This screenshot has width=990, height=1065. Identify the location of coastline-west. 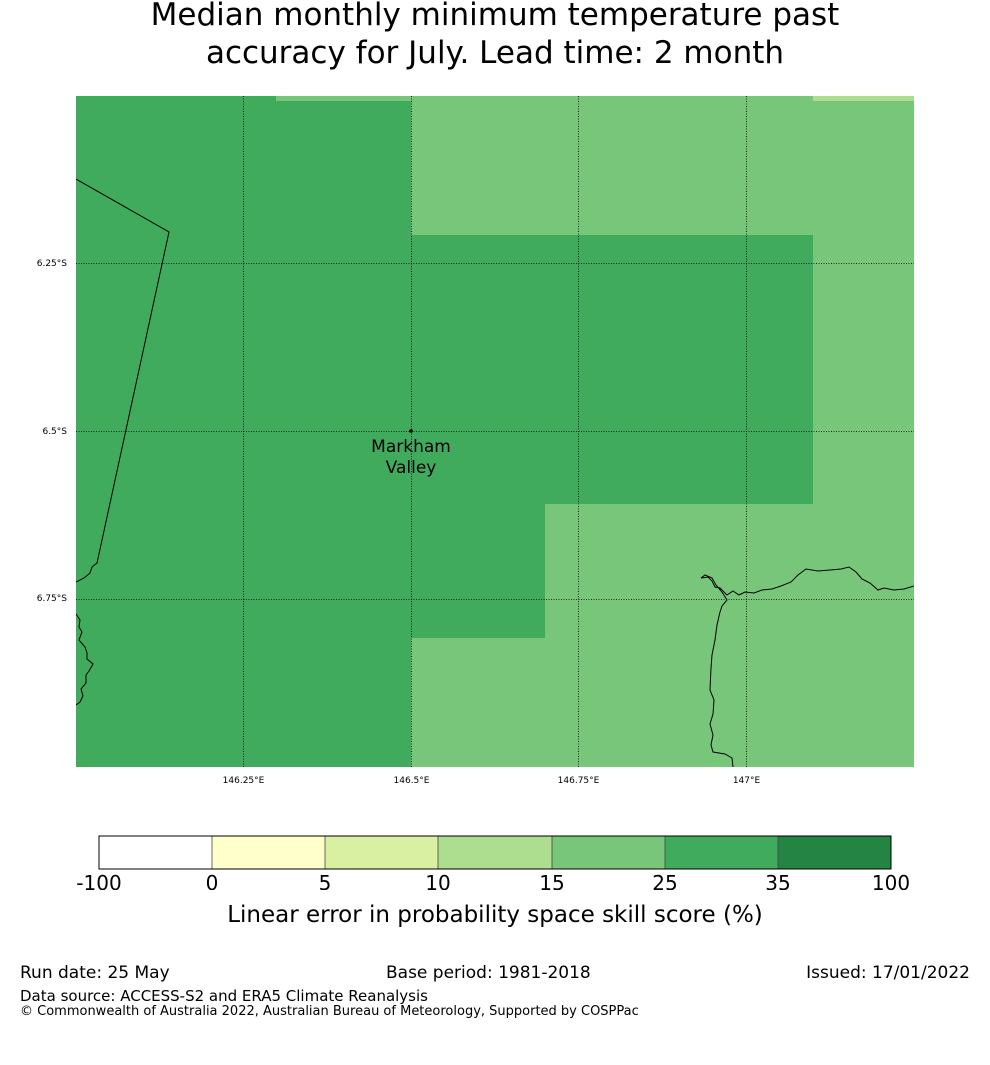
(85, 659).